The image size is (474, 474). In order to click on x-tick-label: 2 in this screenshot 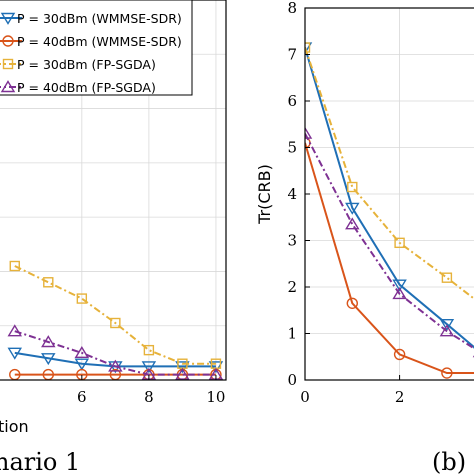, I will do `click(400, 397)`.